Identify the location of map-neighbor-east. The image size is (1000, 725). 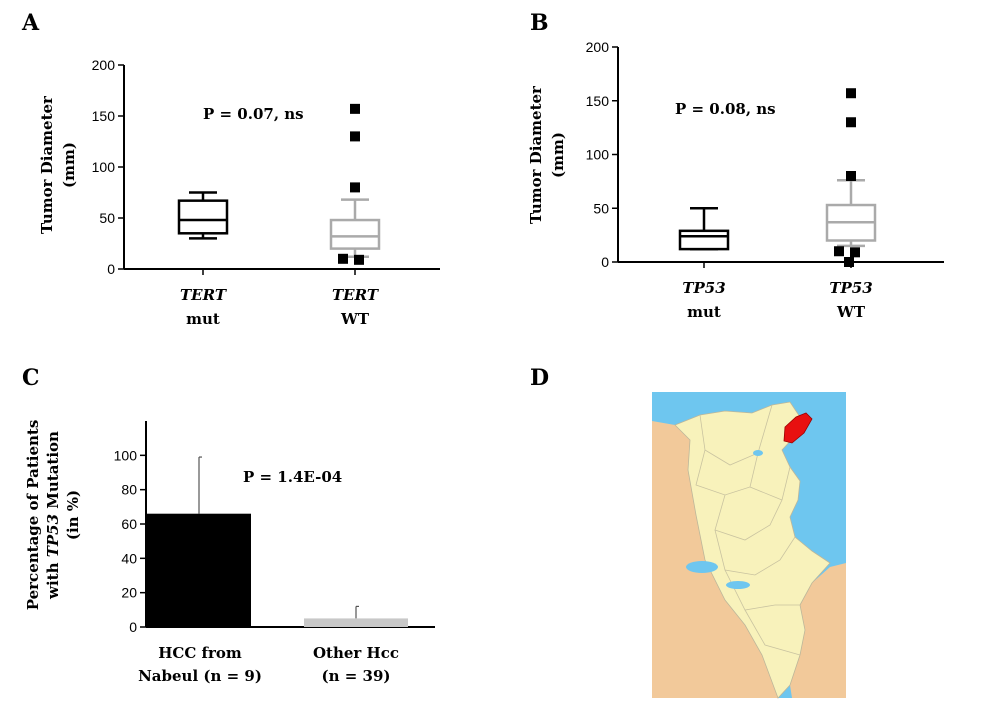
(818, 630).